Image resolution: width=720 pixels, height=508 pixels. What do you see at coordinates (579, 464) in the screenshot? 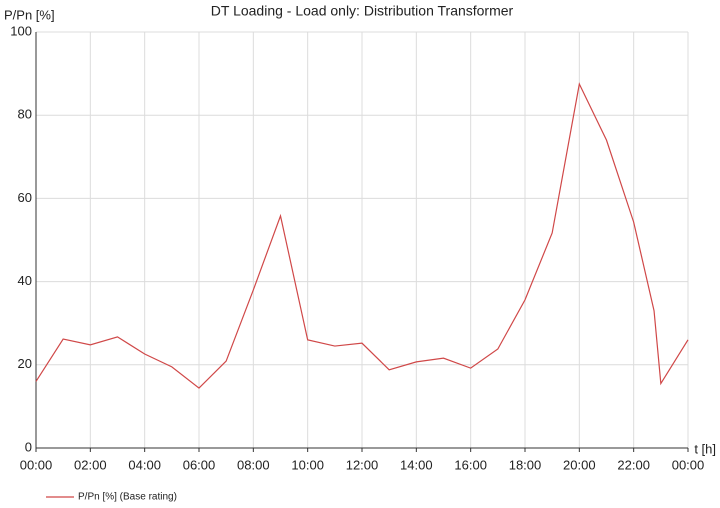
I see `x-tick-label: 20:00` at bounding box center [579, 464].